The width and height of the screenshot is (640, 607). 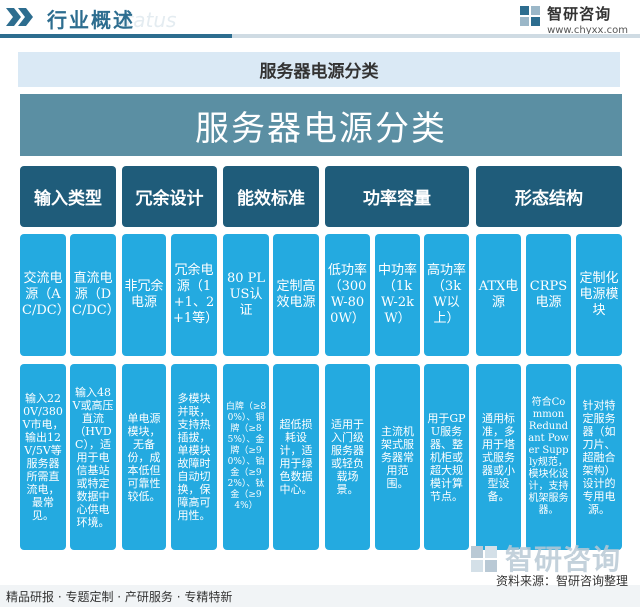 What do you see at coordinates (194, 457) in the screenshot?
I see `desc-redundant: 多模块并联，支持热插拔，单模块故障时自动切换，保障高可用性。` at bounding box center [194, 457].